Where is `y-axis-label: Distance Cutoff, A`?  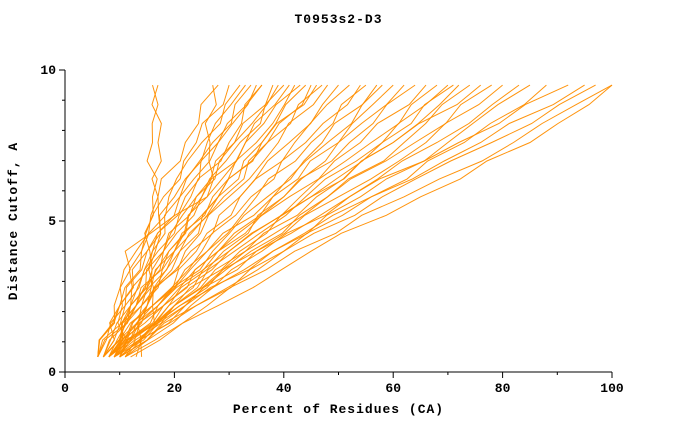 y-axis-label: Distance Cutoff, A is located at coordinates (13, 221).